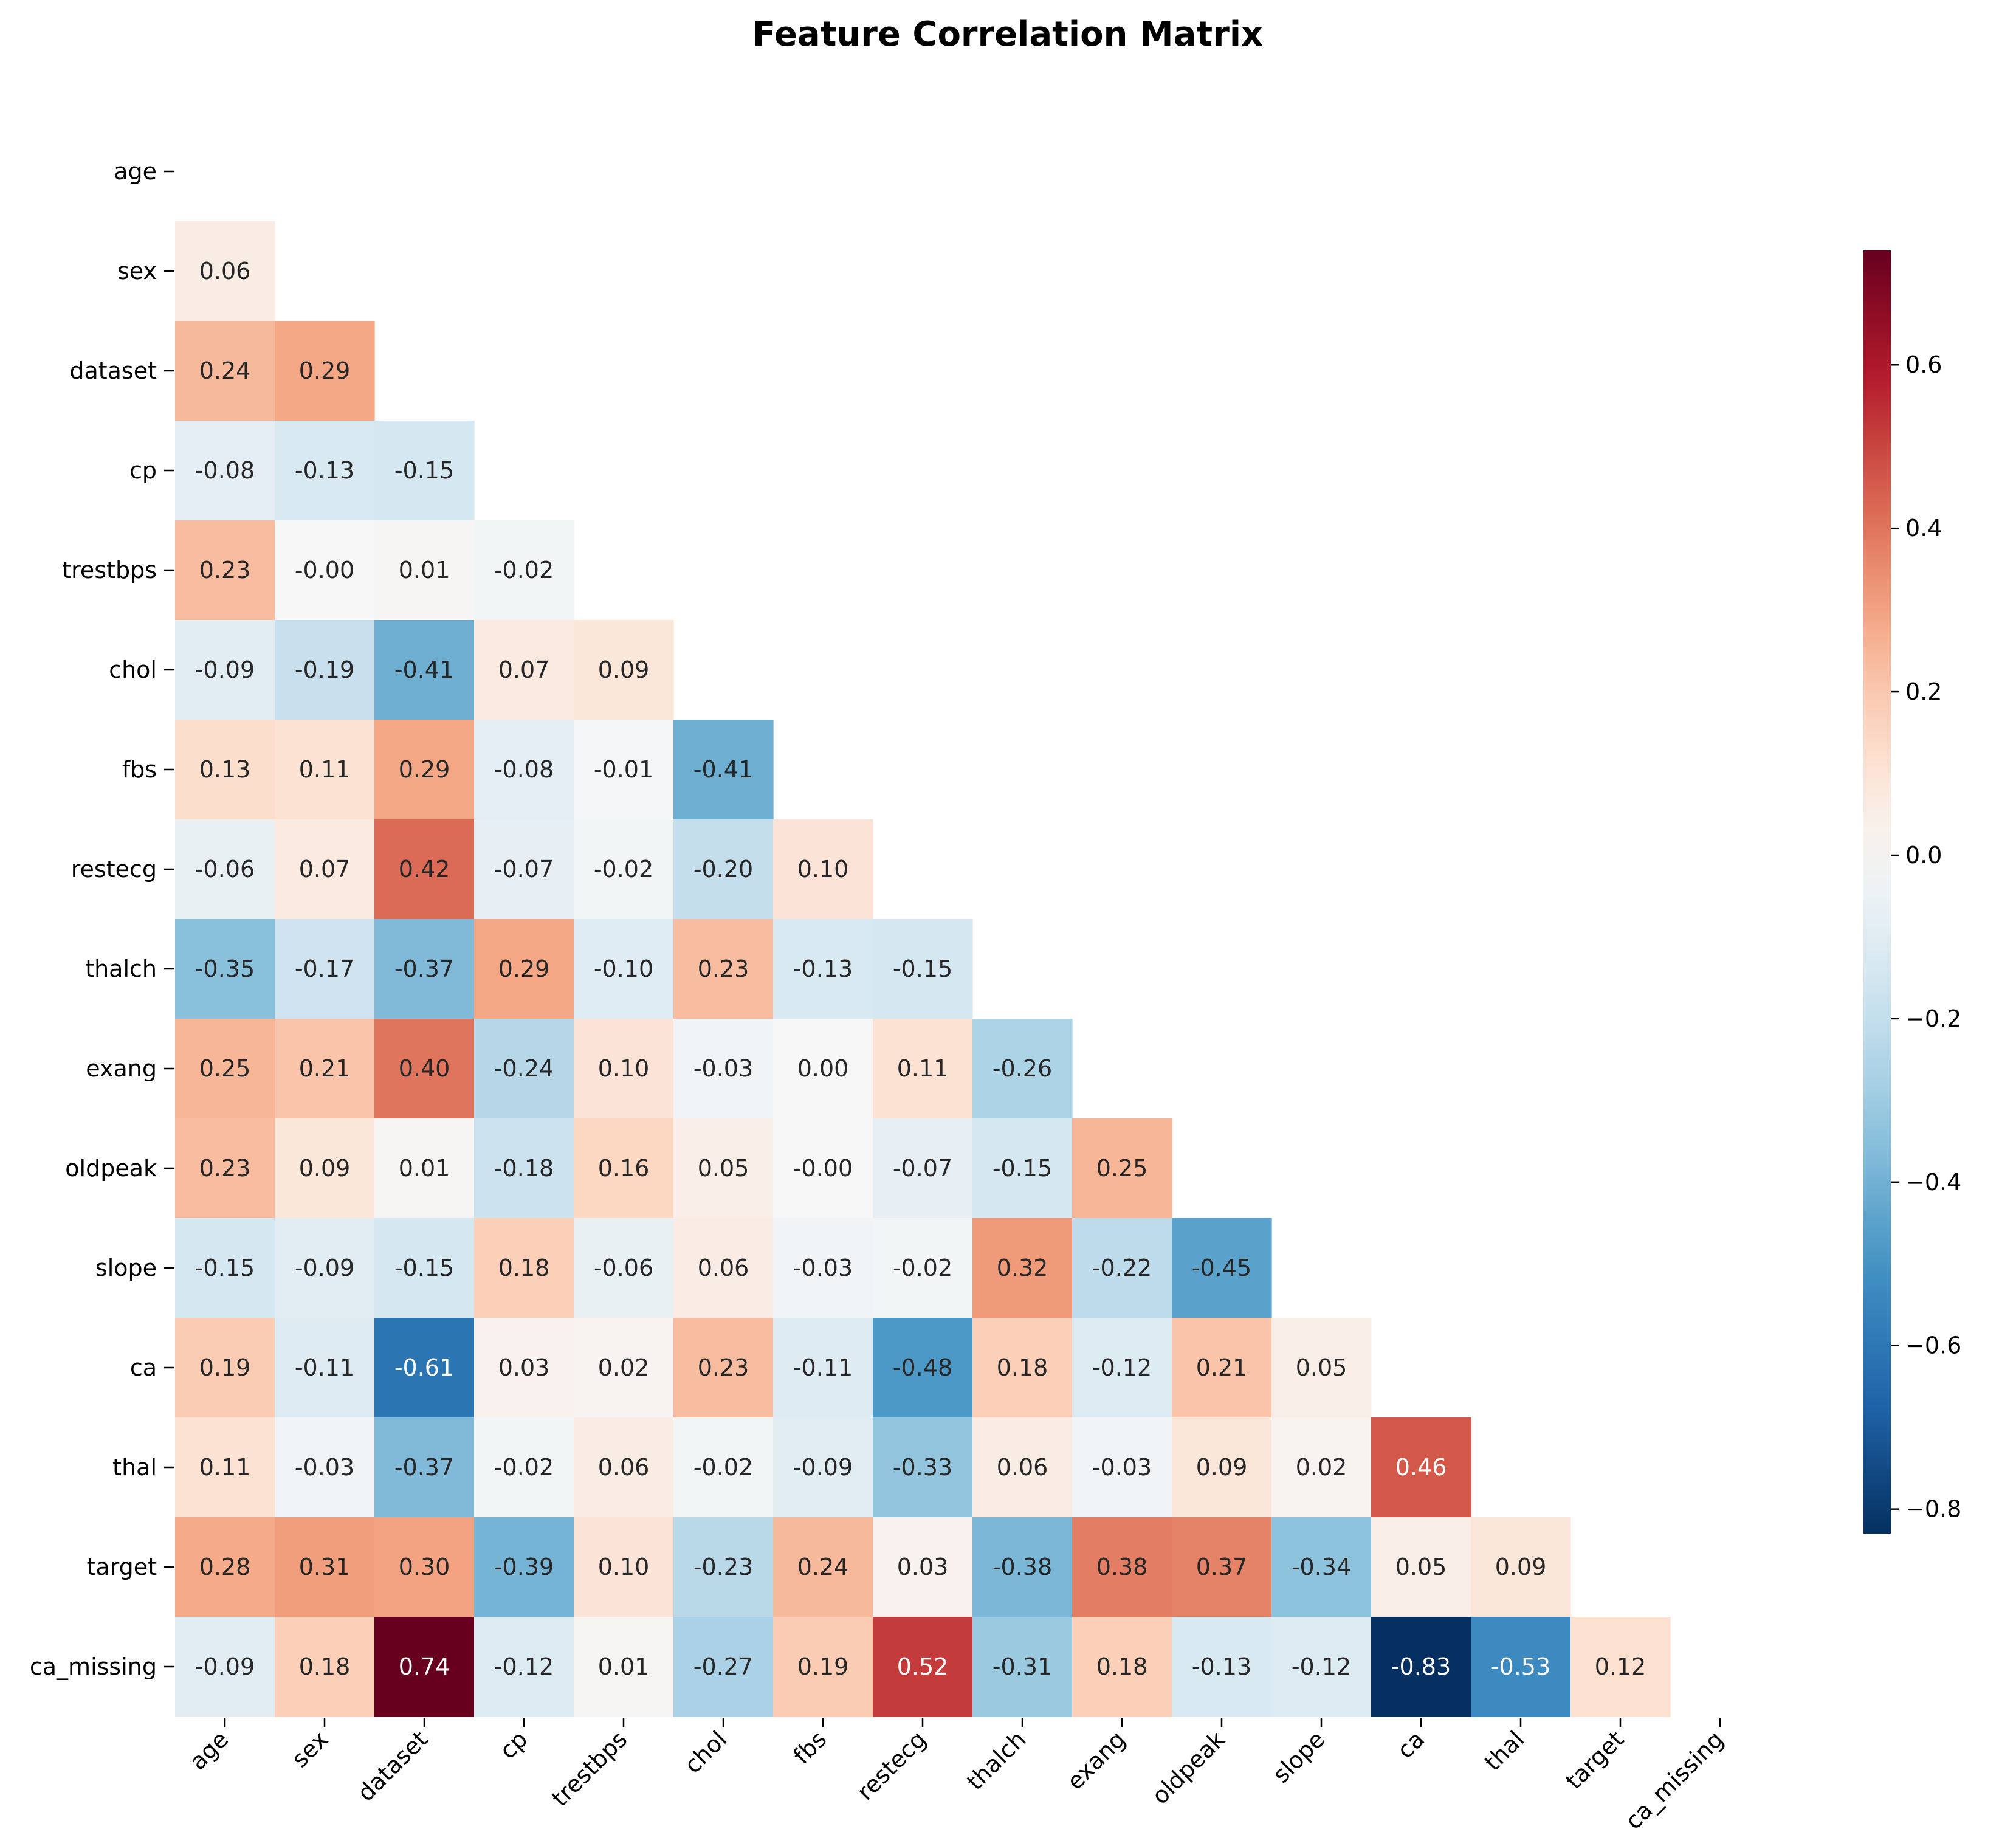 This screenshot has height=1832, width=2016. I want to click on cell-value-thal-slope: 0.02, so click(1321, 1467).